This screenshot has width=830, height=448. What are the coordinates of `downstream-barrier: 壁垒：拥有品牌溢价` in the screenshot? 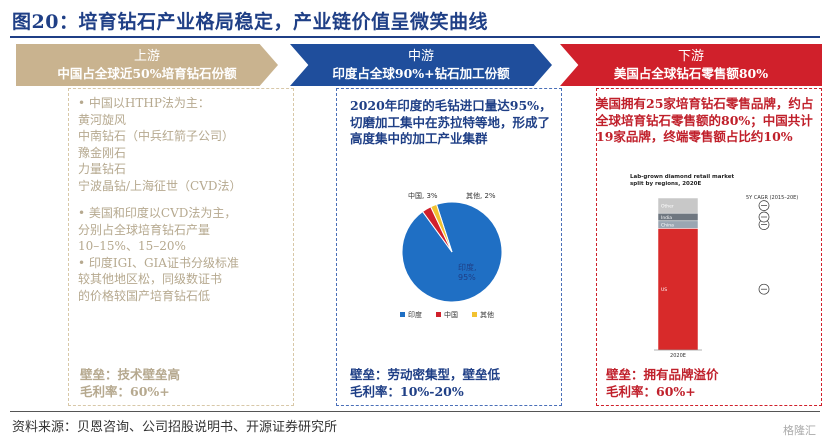 It's located at (662, 374).